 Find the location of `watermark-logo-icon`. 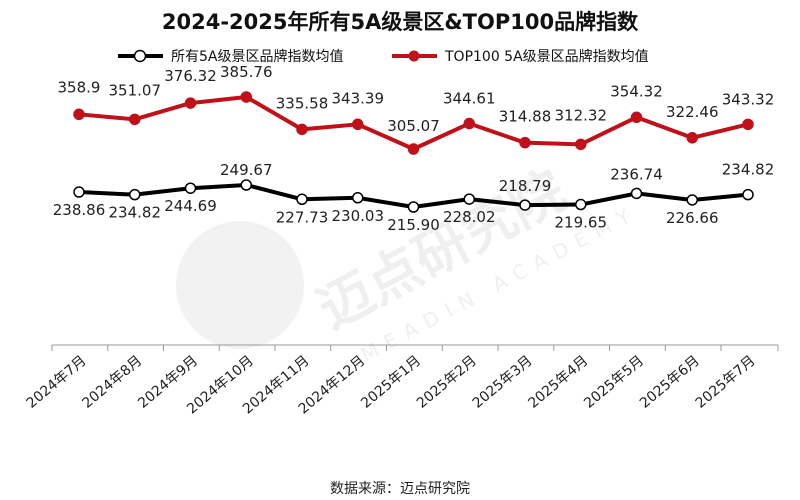

watermark-logo-icon is located at coordinates (240, 285).